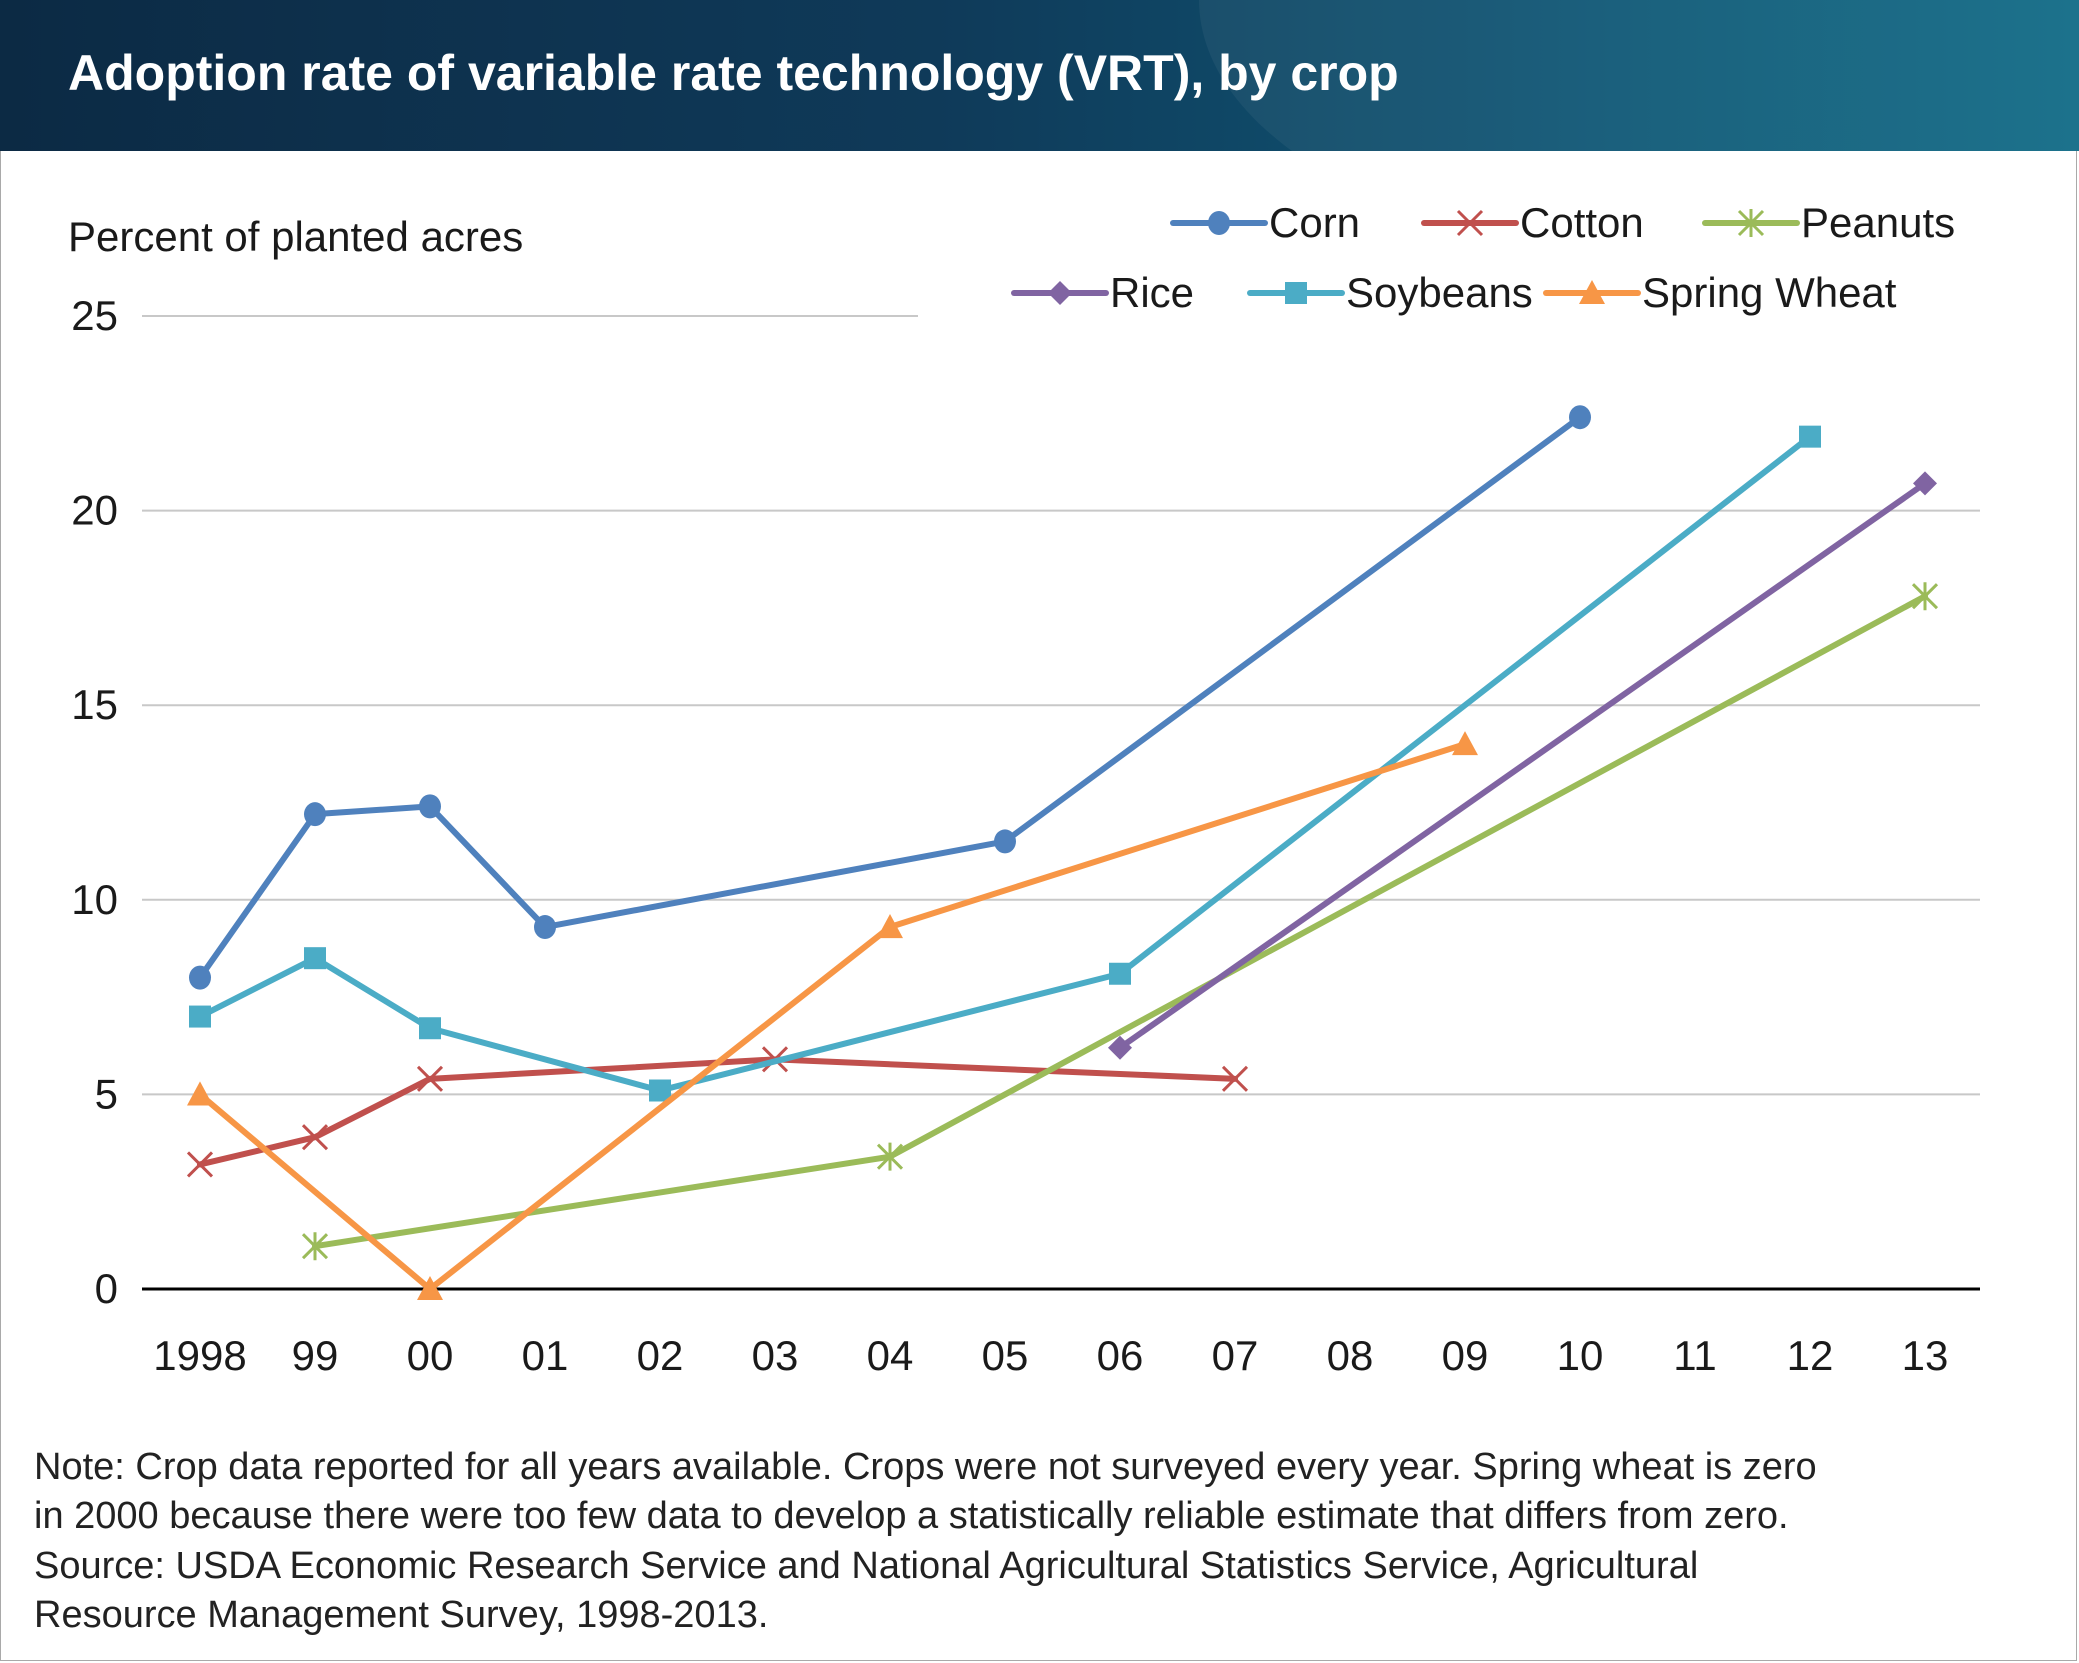  Describe the element at coordinates (295, 236) in the screenshot. I see `y-axis-label: Percent of planted acres` at that location.